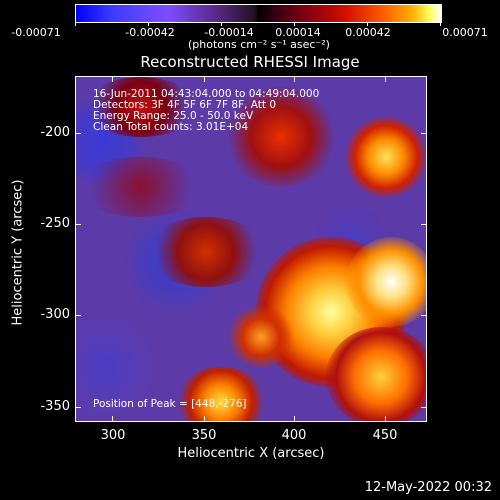 The width and height of the screenshot is (500, 500). I want to click on colorbar-tick-label: -0.00071, so click(36, 32).